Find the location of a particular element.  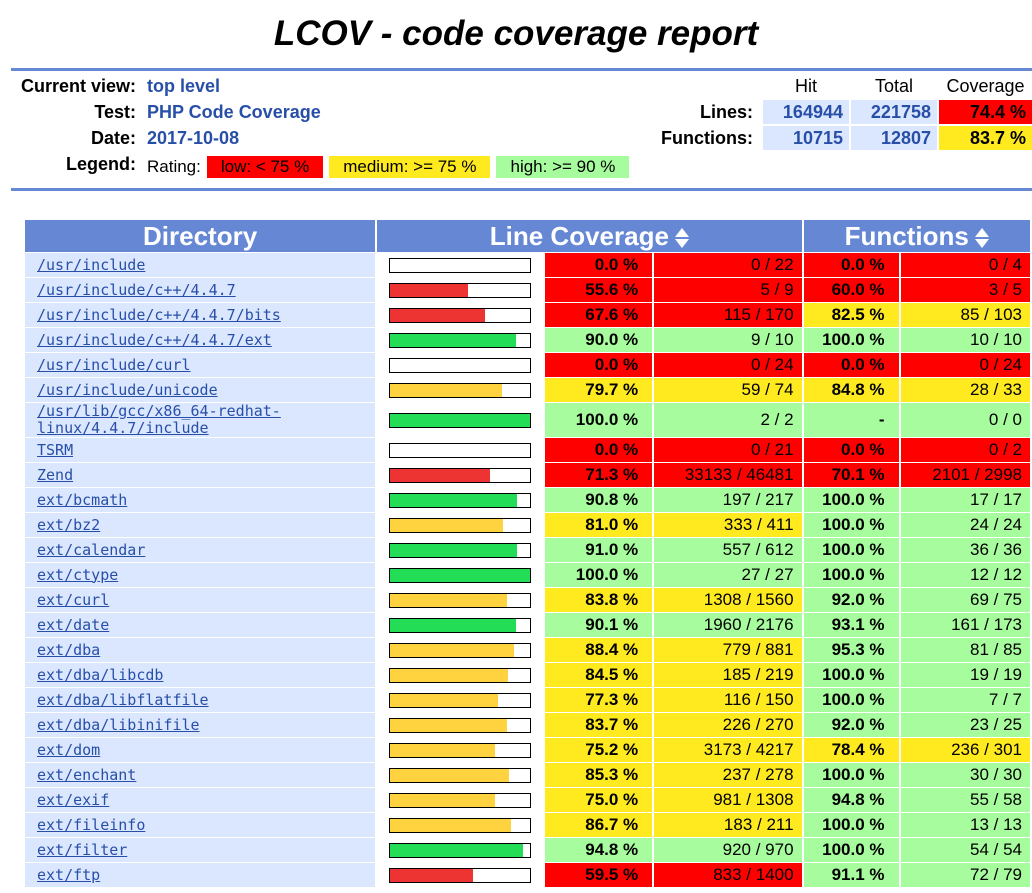

directory-link: ext/ftp is located at coordinates (69, 874).